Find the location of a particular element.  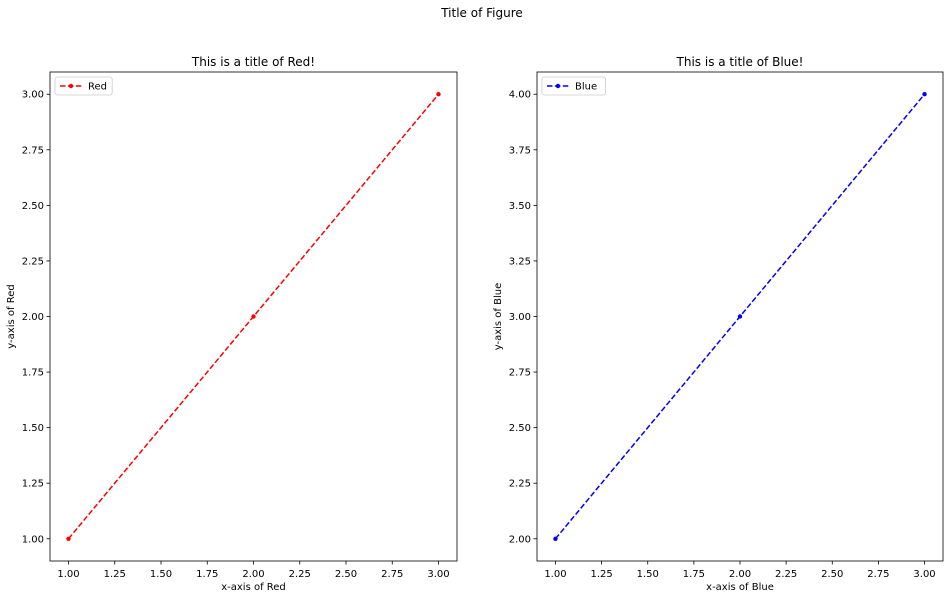

red-y-tick-label: 3.00 is located at coordinates (33, 95).